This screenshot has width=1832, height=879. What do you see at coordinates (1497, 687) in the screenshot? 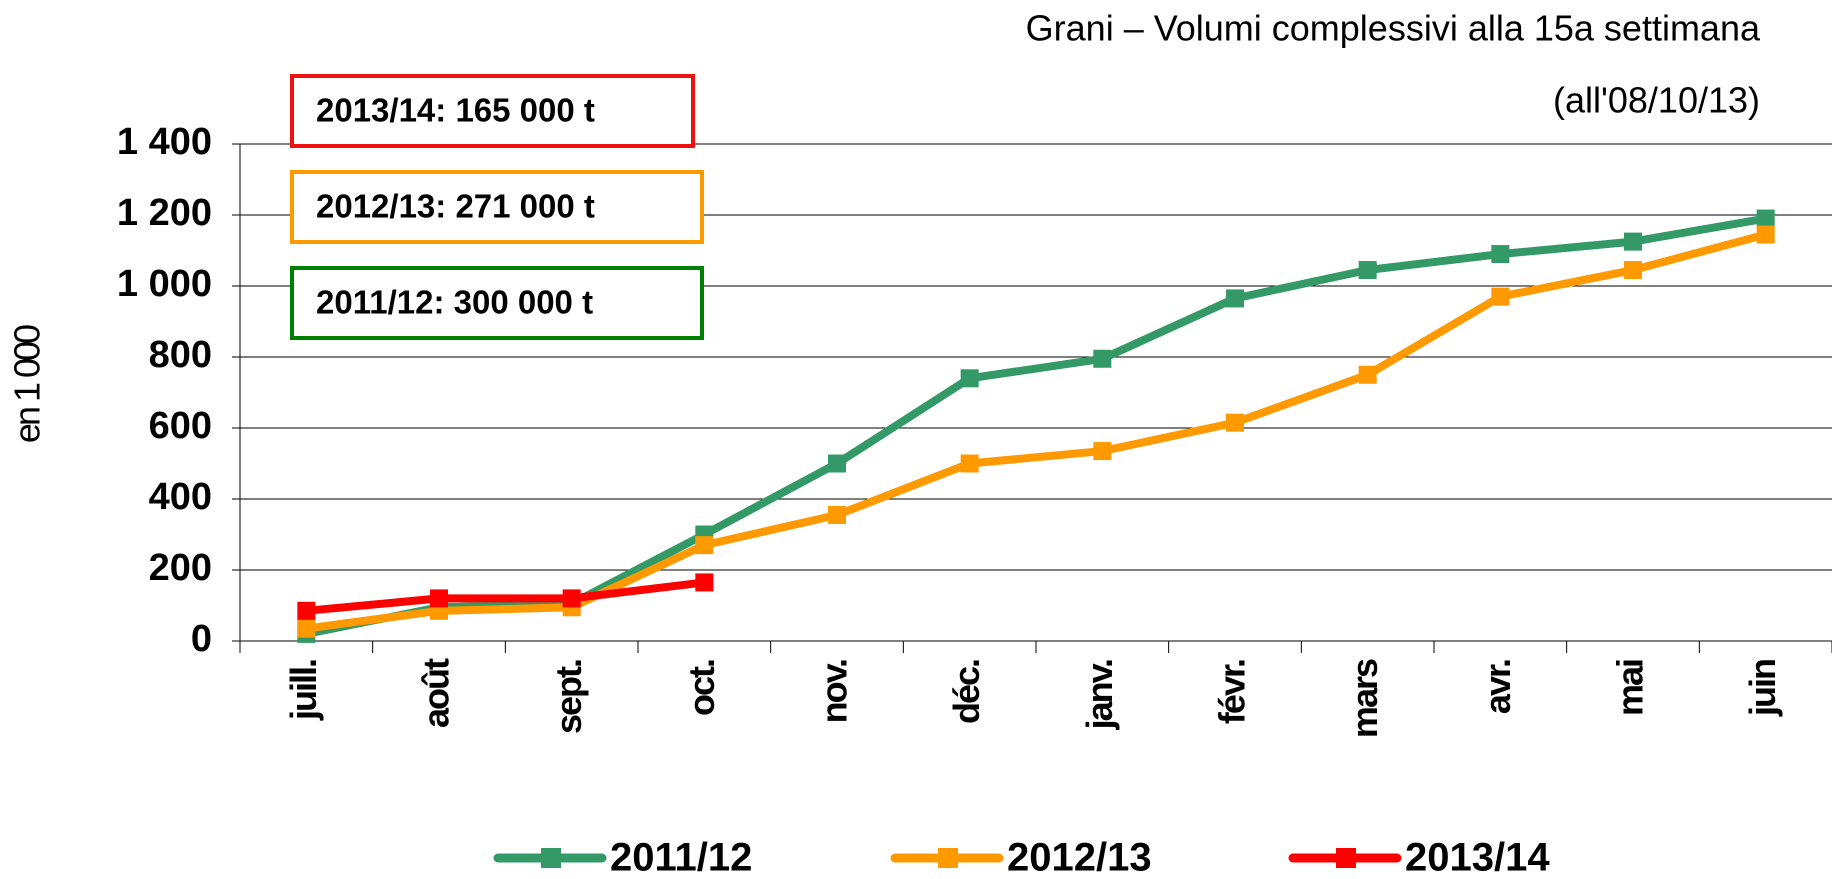
I see `x-tick-label: avr.` at bounding box center [1497, 687].